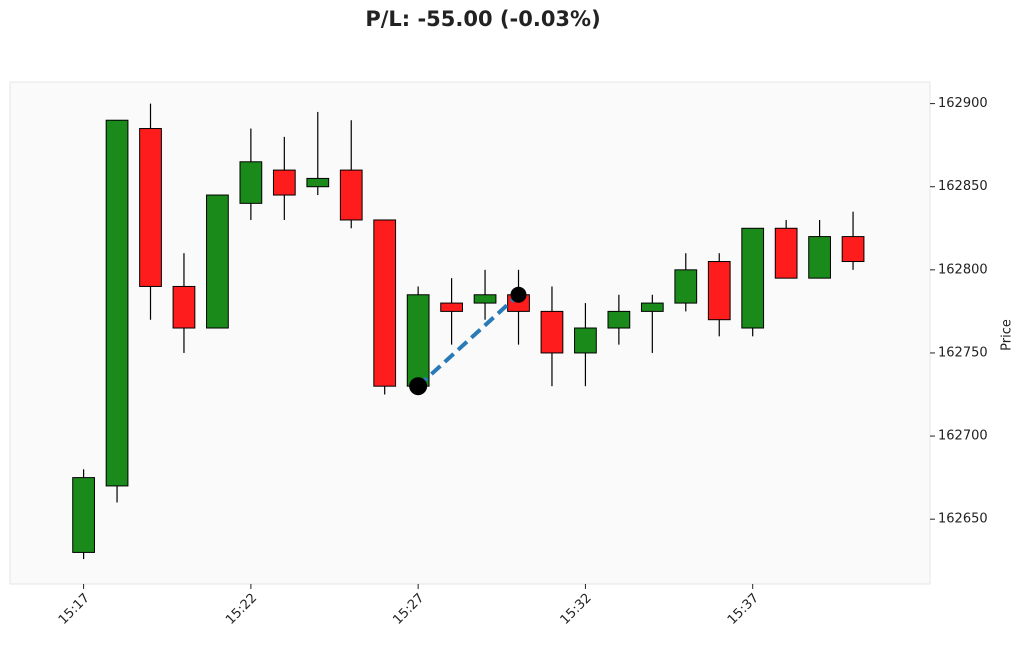  Describe the element at coordinates (1007, 335) in the screenshot. I see `y-axis-label: Price` at that location.